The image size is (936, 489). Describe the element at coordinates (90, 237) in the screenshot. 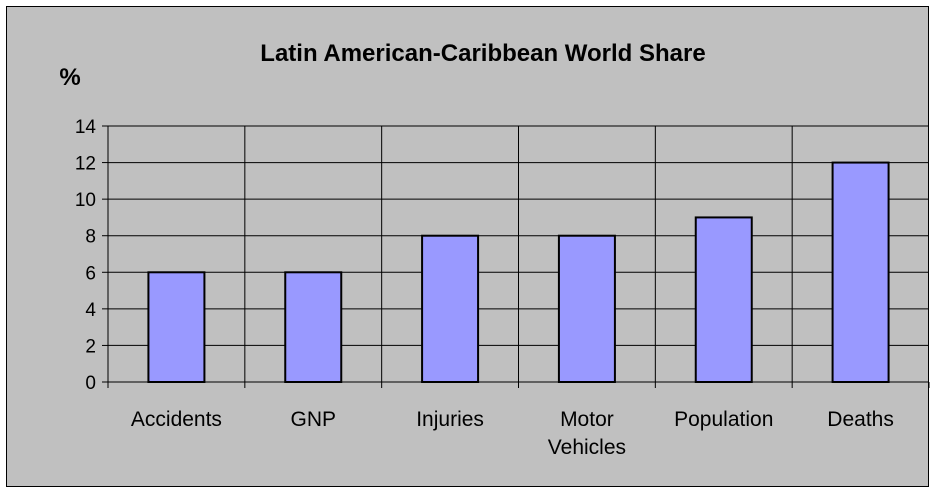

I see `y-tick-label: 8` at that location.